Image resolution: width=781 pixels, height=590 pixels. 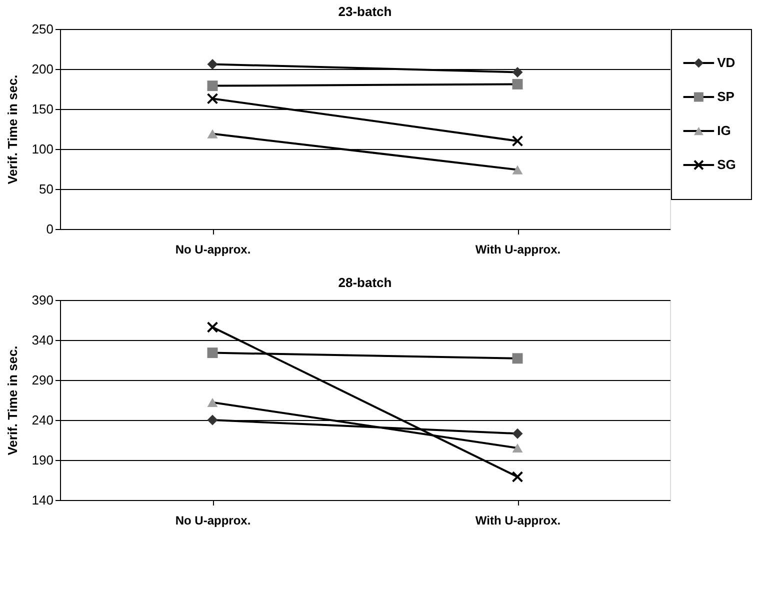 I want to click on y-tick-label: 250, so click(x=43, y=29).